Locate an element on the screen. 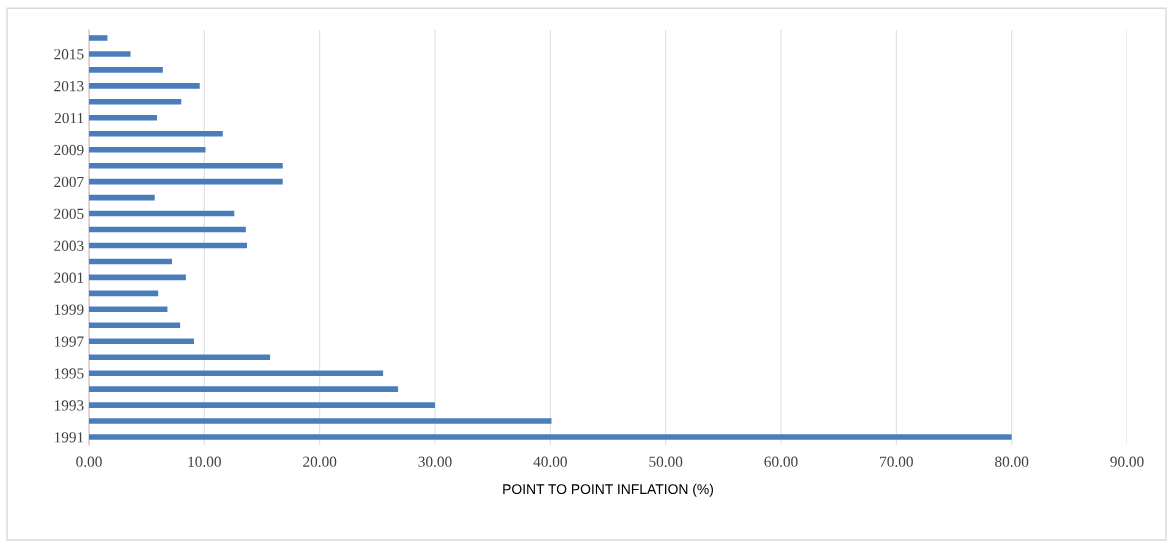  x-tick-label: 50.00 is located at coordinates (666, 461).